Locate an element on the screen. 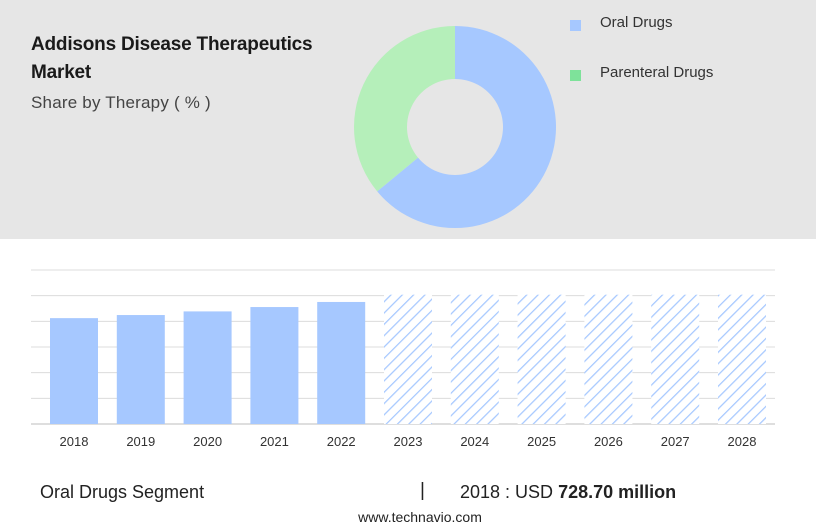 Image resolution: width=816 pixels, height=528 pixels. chart-title: Addisons Disease Therapeutics Market is located at coordinates (172, 58).